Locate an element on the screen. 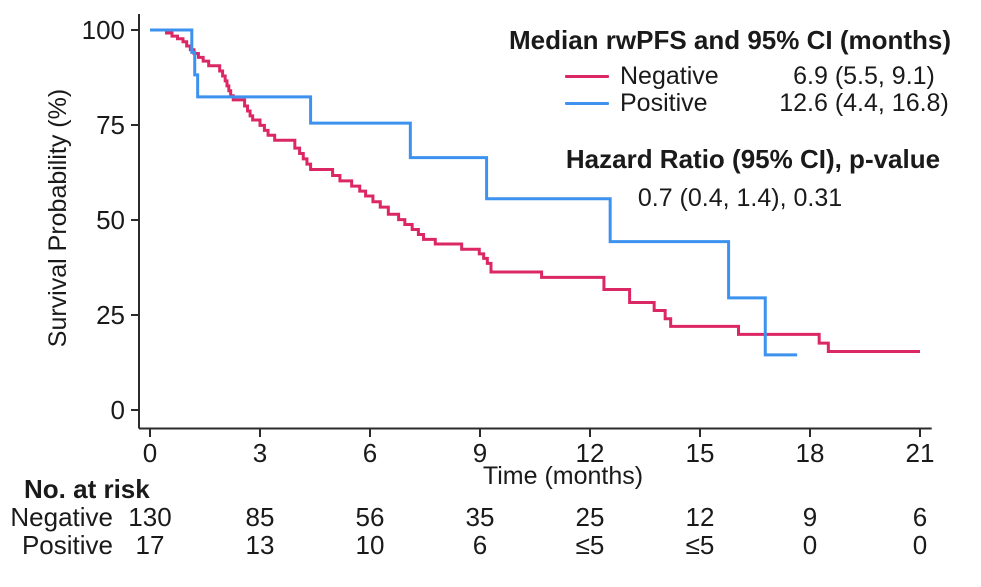  y-tick-label: 50 is located at coordinates (110, 220).